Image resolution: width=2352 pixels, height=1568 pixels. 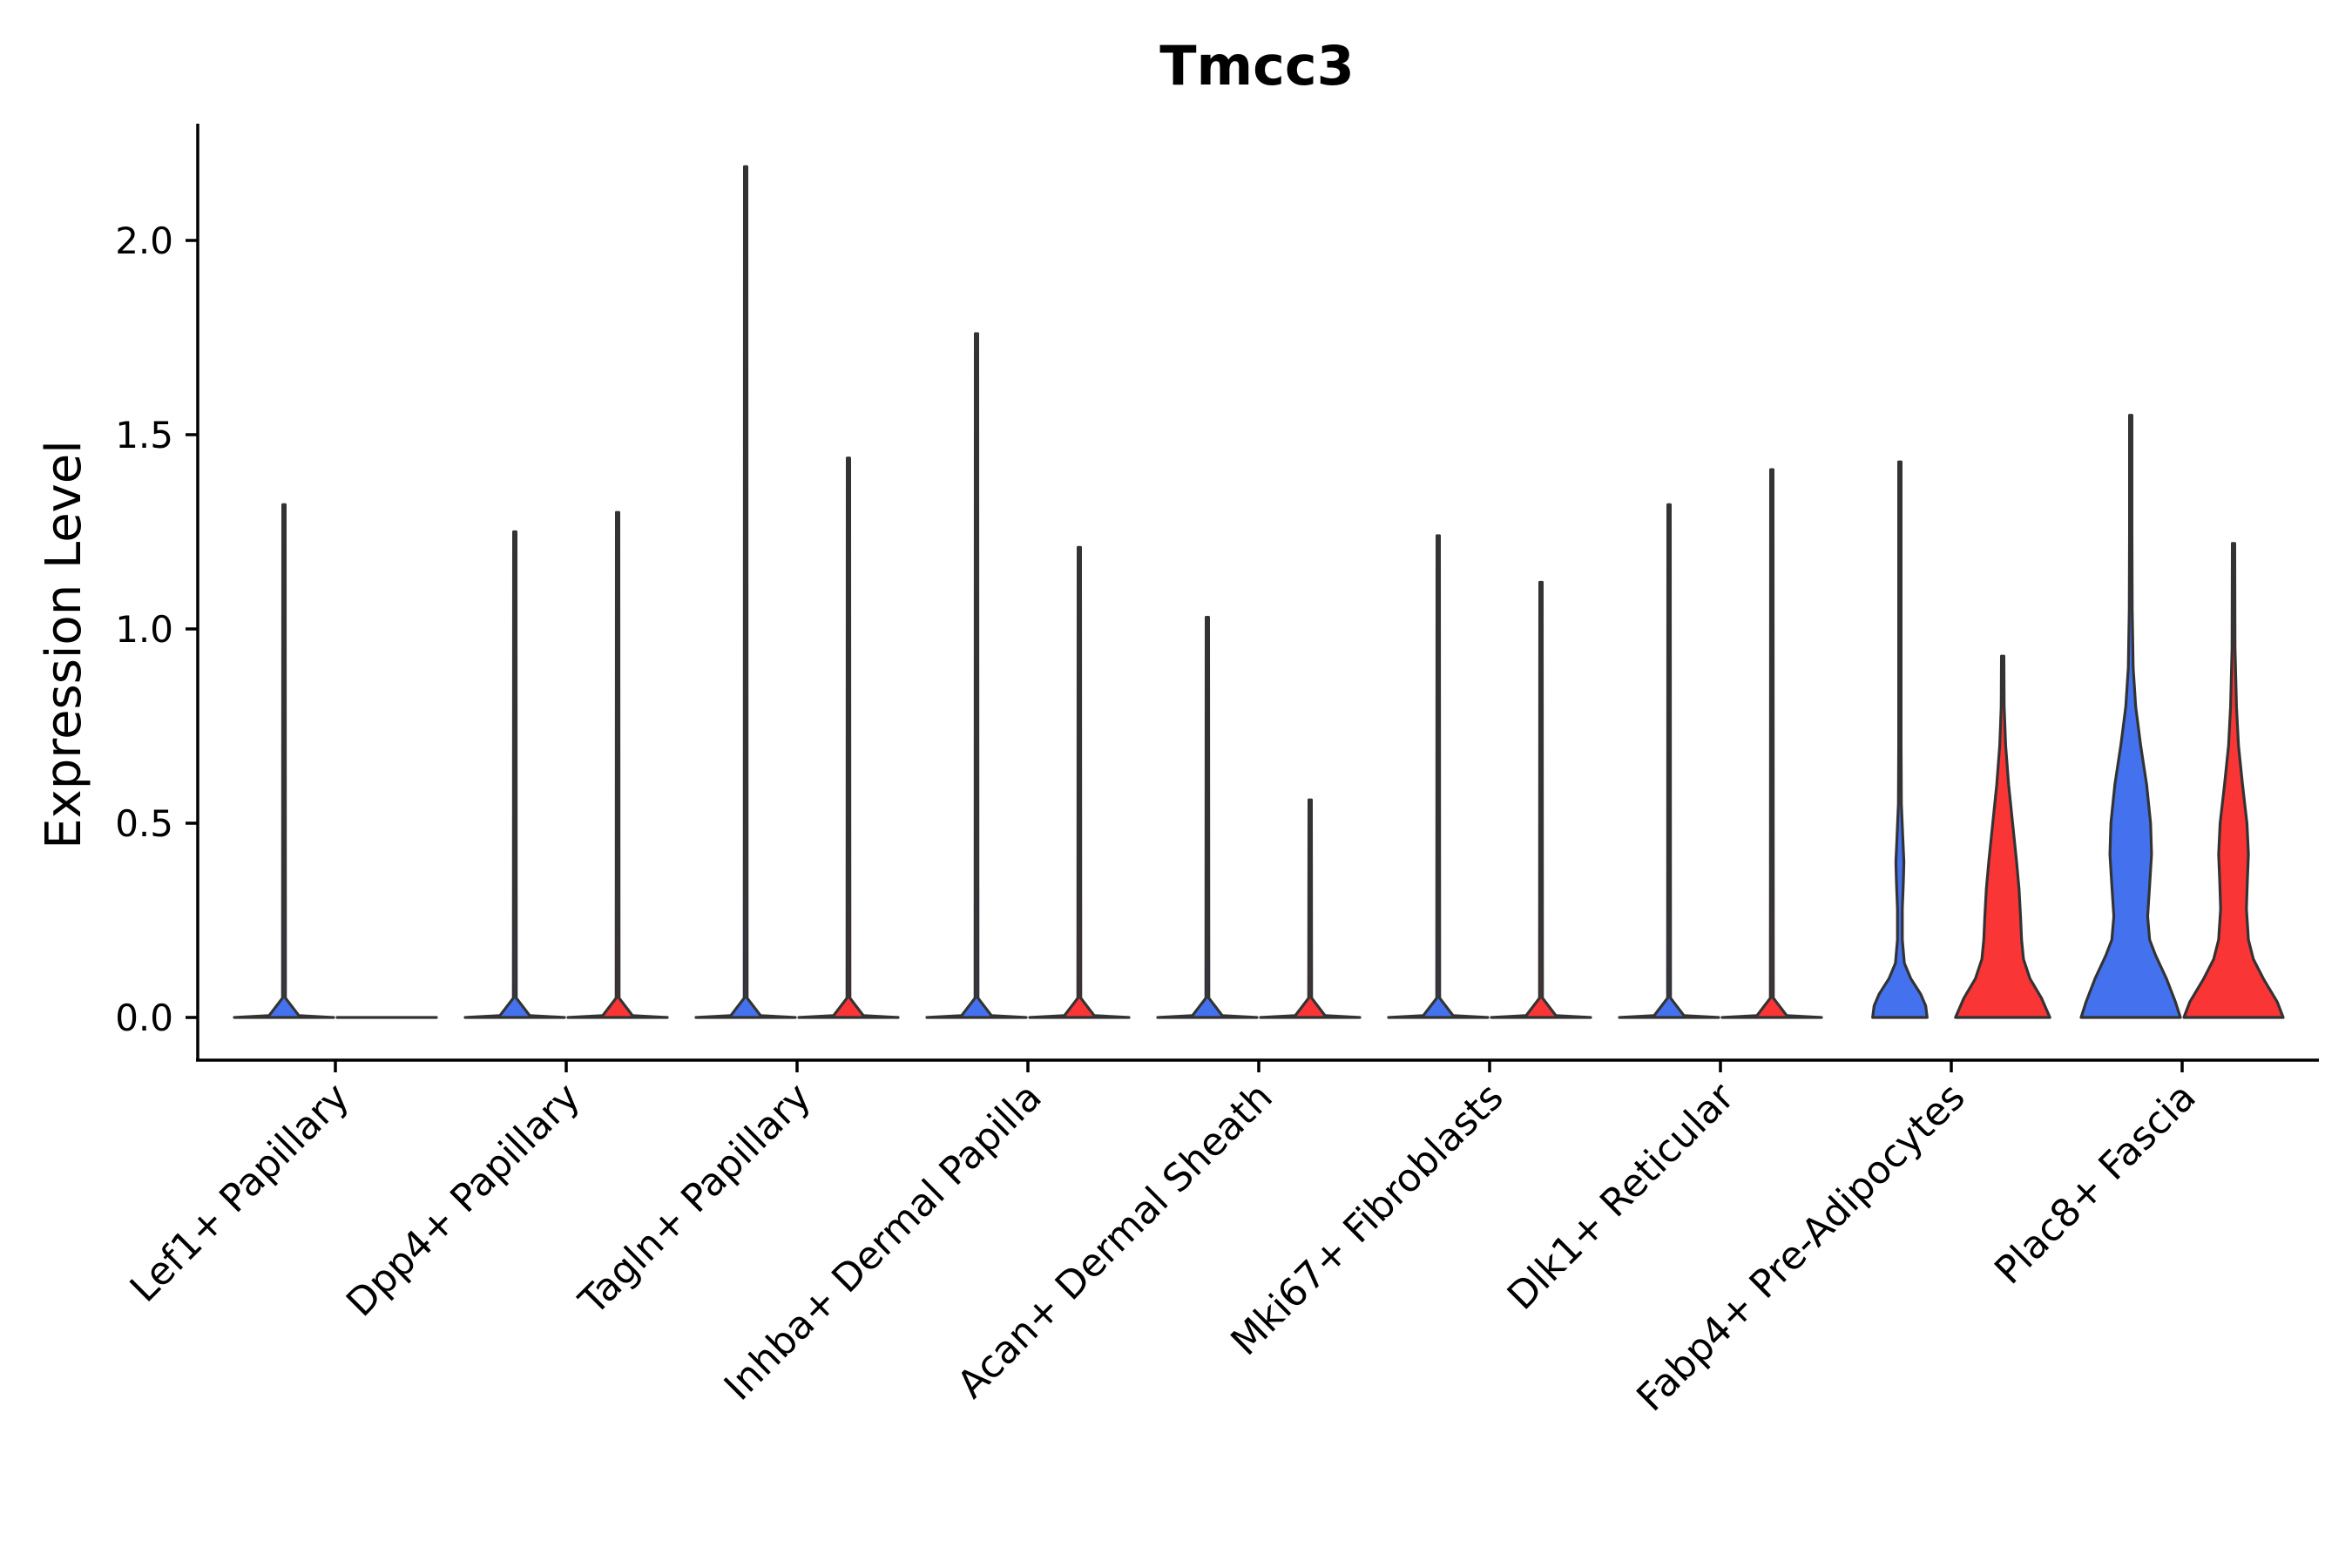 What do you see at coordinates (1621, 1196) in the screenshot?
I see `x-tick-label: Dlk1+ Reticular` at bounding box center [1621, 1196].